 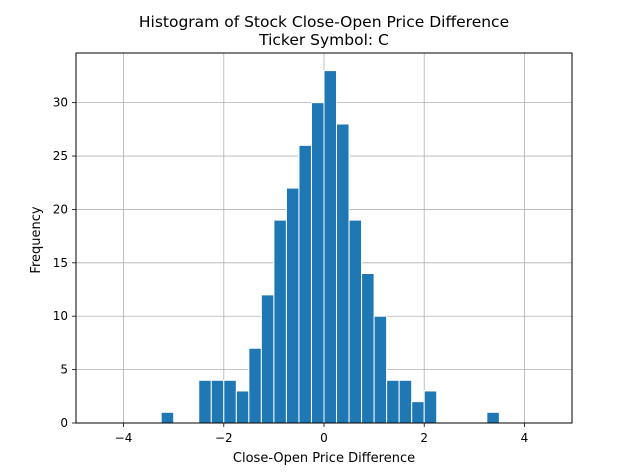 What do you see at coordinates (124, 438) in the screenshot?
I see `x-tick-label: −4` at bounding box center [124, 438].